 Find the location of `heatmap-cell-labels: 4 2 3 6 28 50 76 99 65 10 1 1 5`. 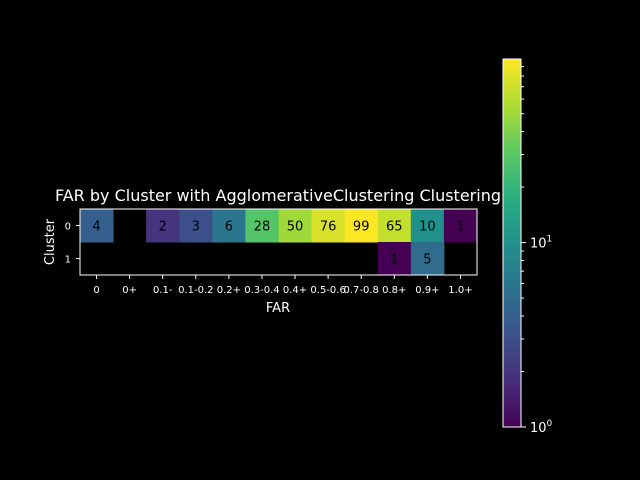

heatmap-cell-labels: 4 2 3 6 28 50 76 99 65 10 1 1 5 is located at coordinates (278, 244).